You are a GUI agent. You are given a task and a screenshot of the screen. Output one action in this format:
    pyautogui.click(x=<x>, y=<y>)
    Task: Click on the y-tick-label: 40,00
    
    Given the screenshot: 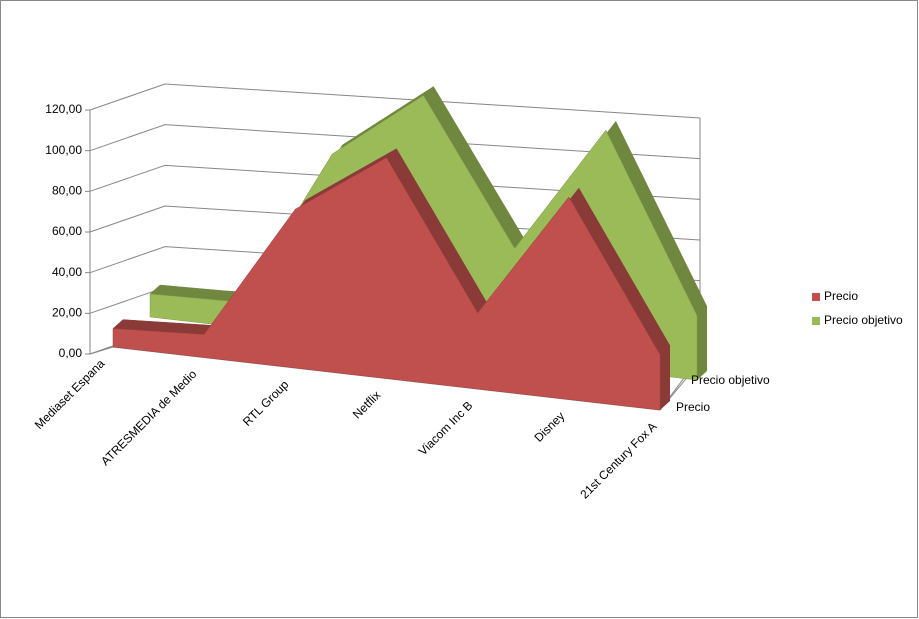 What is the action you would take?
    pyautogui.click(x=67, y=272)
    